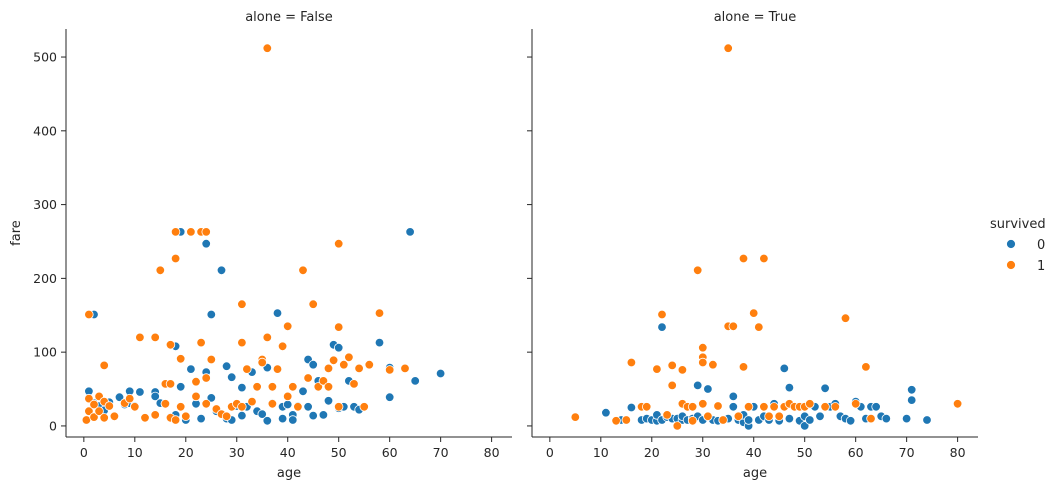 This screenshot has height=490, width=1063. What do you see at coordinates (441, 452) in the screenshot?
I see `x-tick-label: 70` at bounding box center [441, 452].